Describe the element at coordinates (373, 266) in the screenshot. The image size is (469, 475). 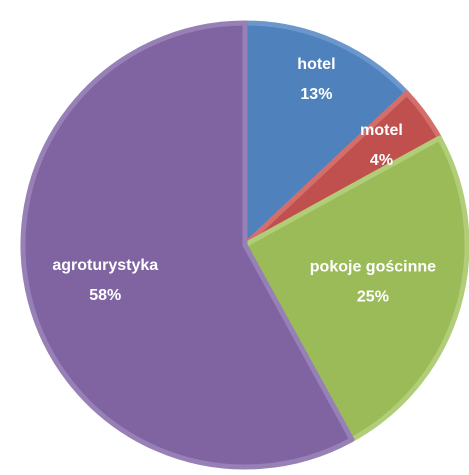
I see `slice-label: pokoje gościnne` at that location.